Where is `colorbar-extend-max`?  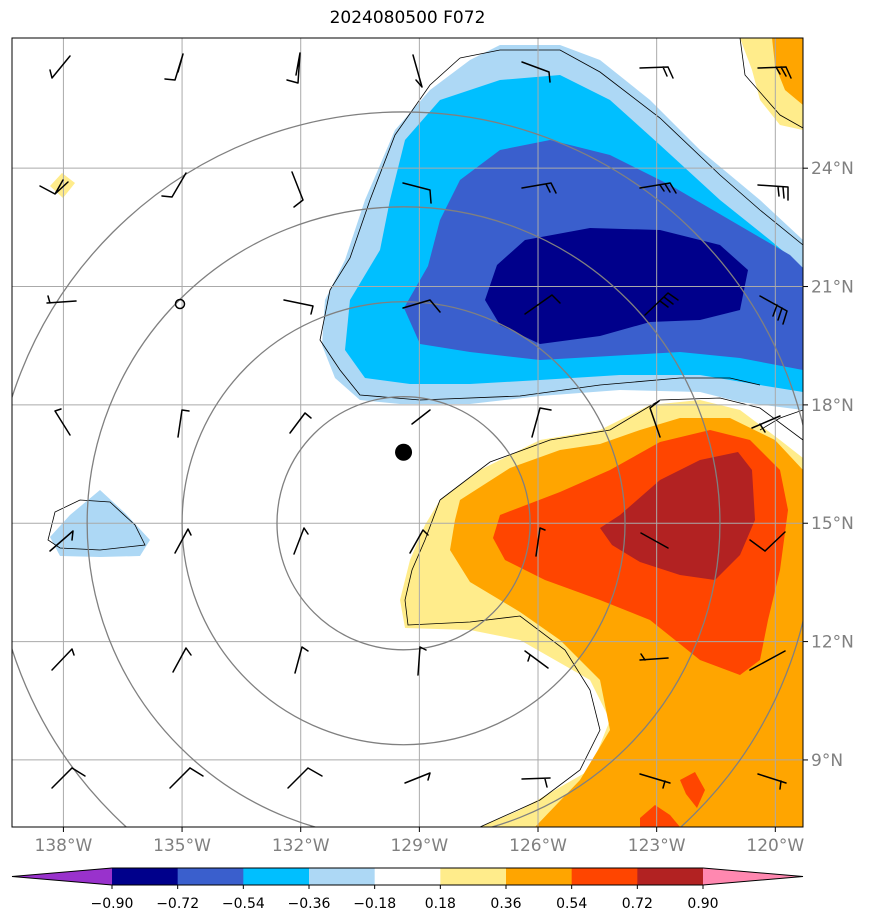
colorbar-extend-max is located at coordinates (753, 876).